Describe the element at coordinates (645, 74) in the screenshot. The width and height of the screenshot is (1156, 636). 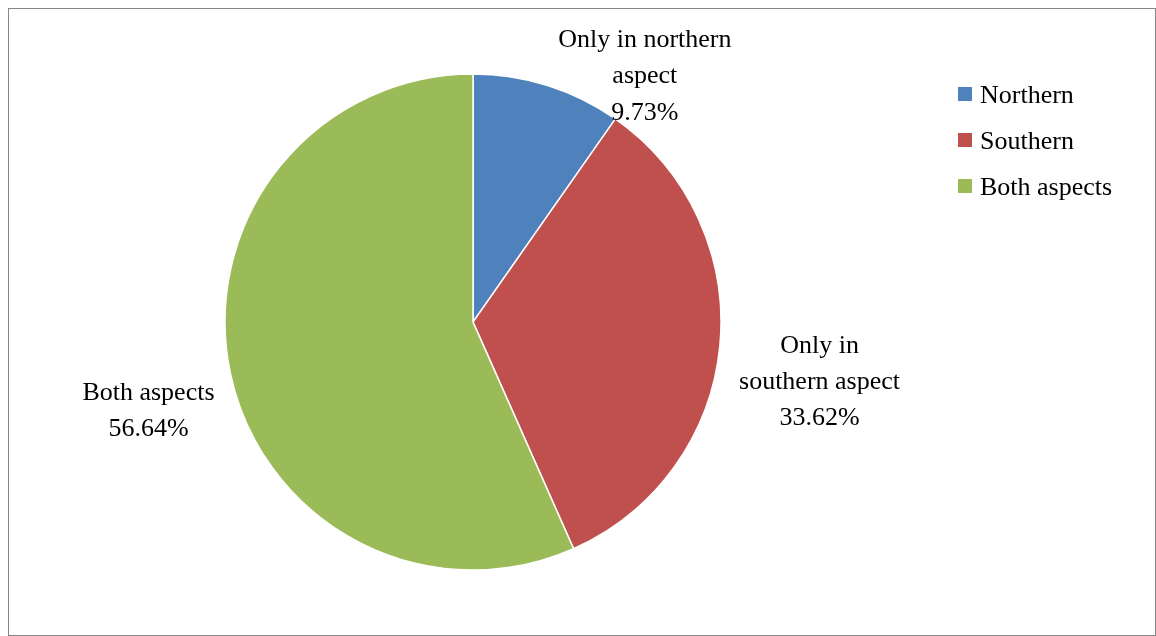
I see `data-label: Only in northern aspect 9.73%` at that location.